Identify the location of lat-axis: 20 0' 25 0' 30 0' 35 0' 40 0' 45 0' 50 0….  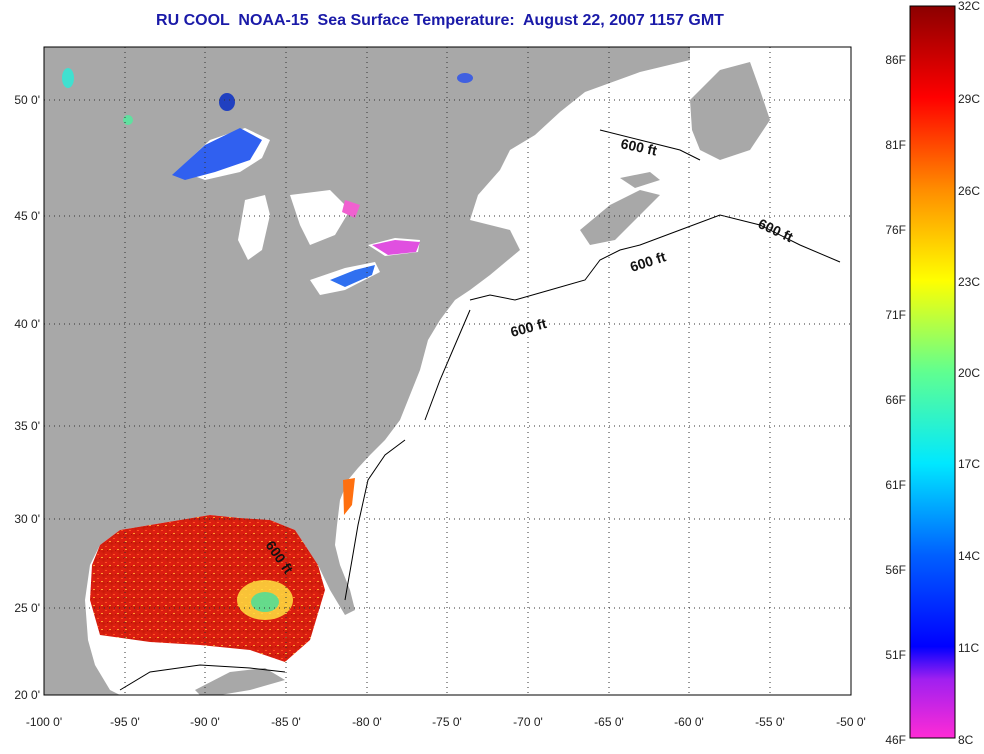
(27, 397).